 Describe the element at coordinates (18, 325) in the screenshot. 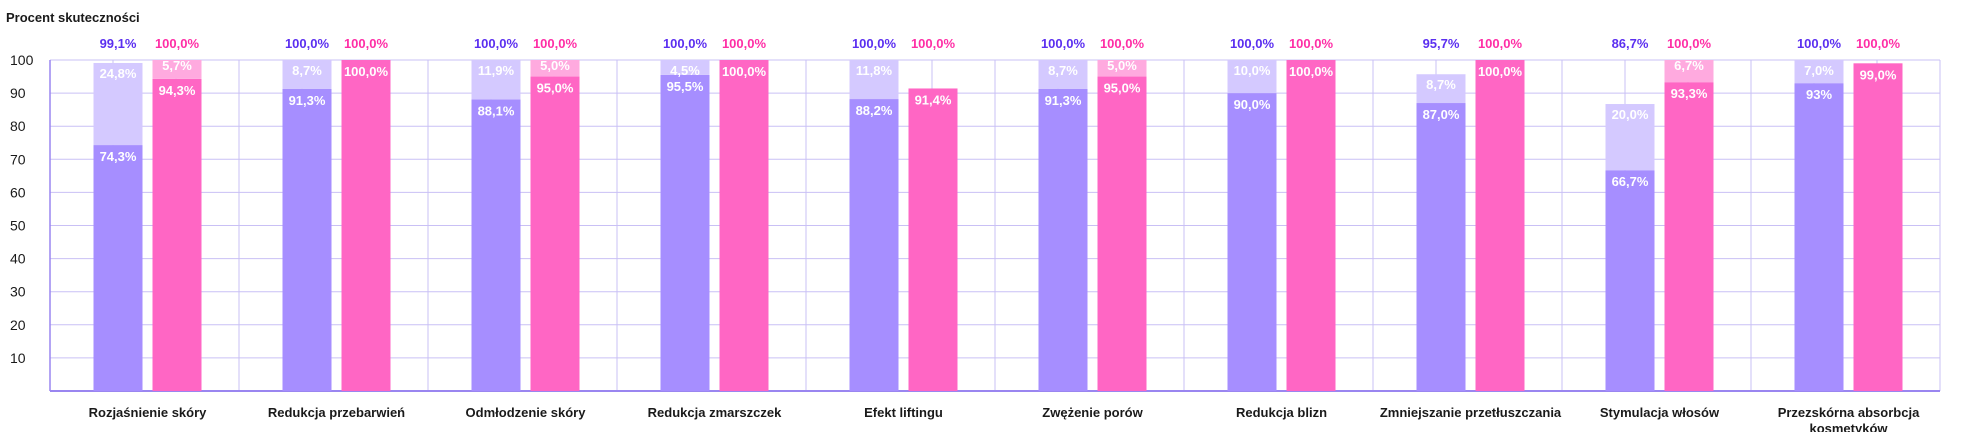

I see `y-tick-label: 20` at that location.